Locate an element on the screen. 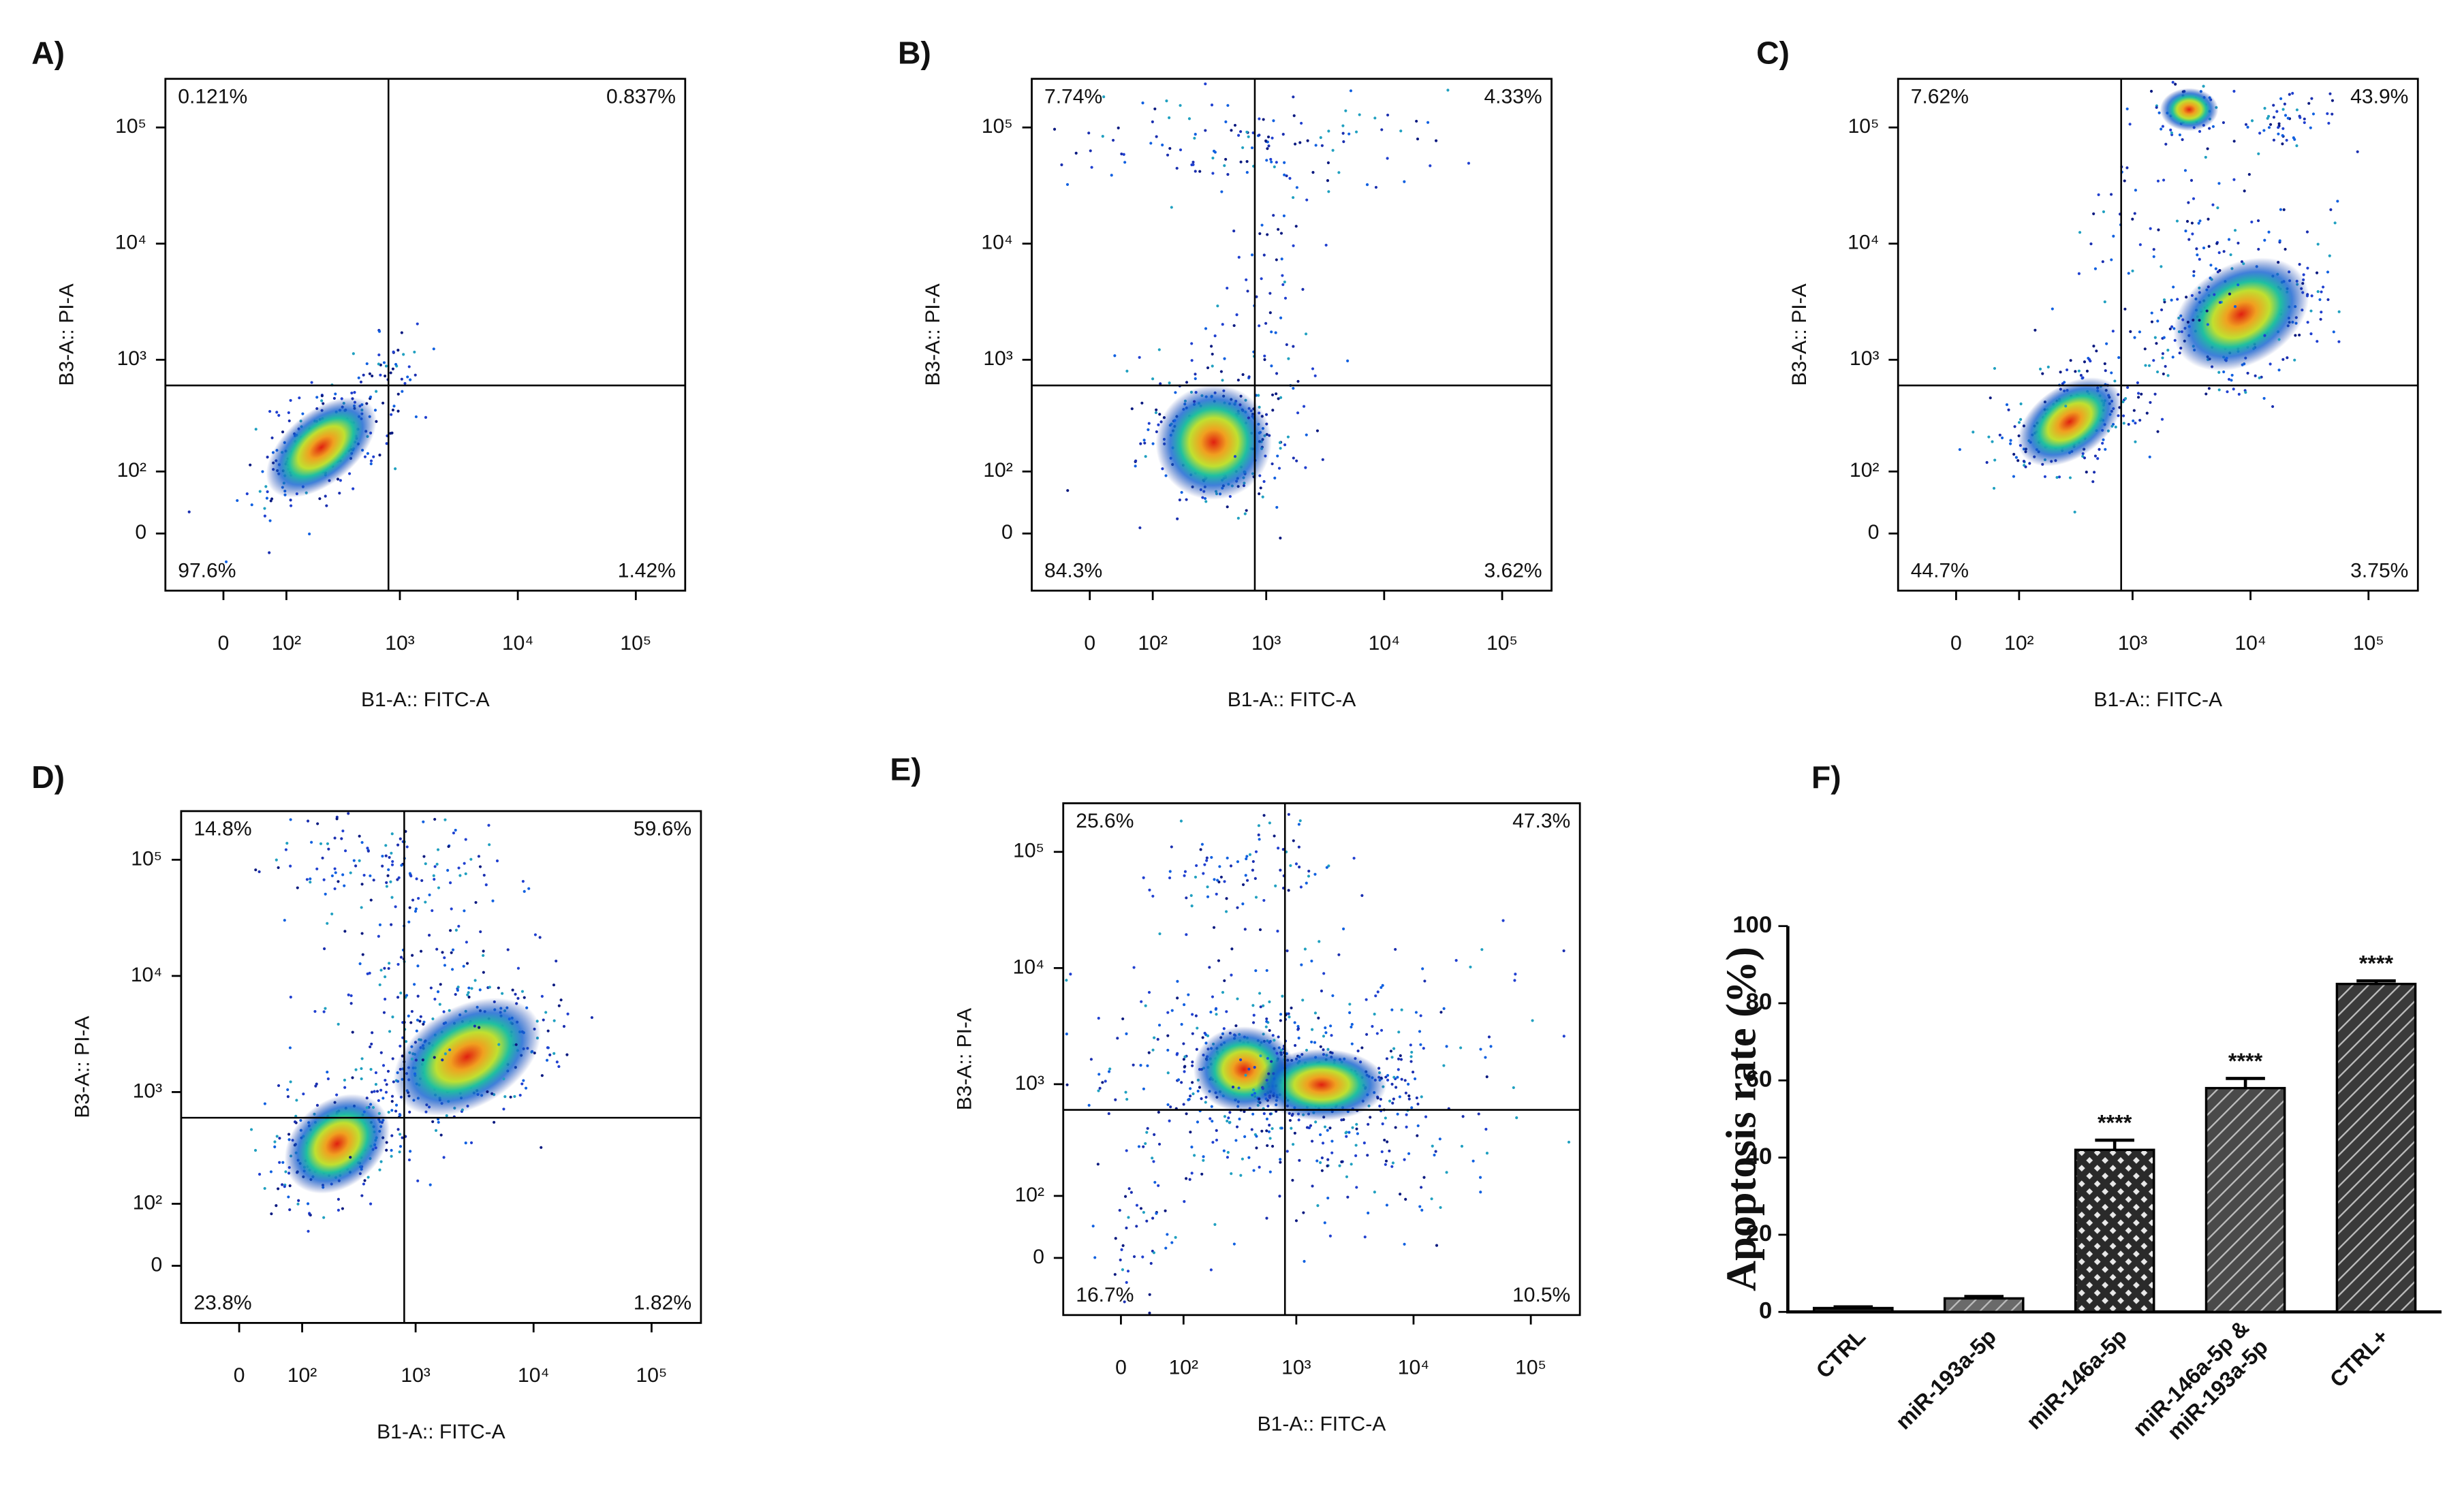 The width and height of the screenshot is (2462, 1512). y-tick-label: 20 is located at coordinates (1759, 1233).